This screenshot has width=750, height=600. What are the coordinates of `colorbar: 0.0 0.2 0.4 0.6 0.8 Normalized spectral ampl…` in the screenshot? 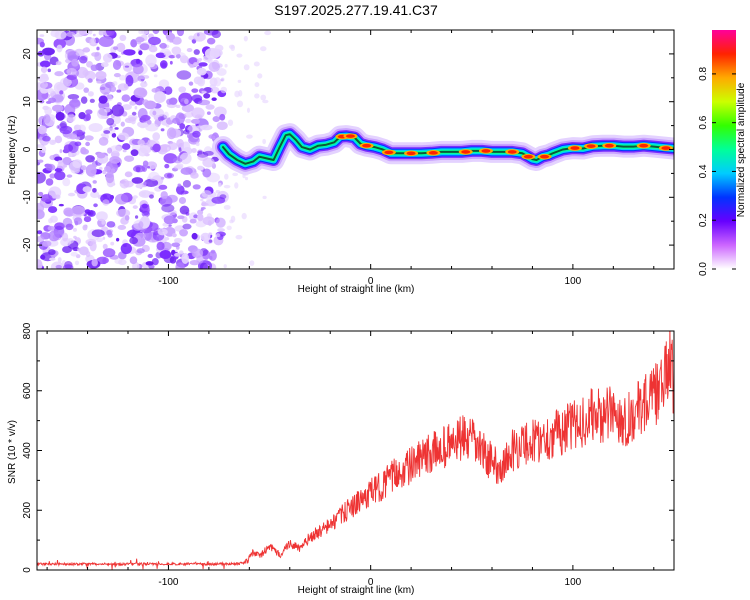 It's located at (722, 153).